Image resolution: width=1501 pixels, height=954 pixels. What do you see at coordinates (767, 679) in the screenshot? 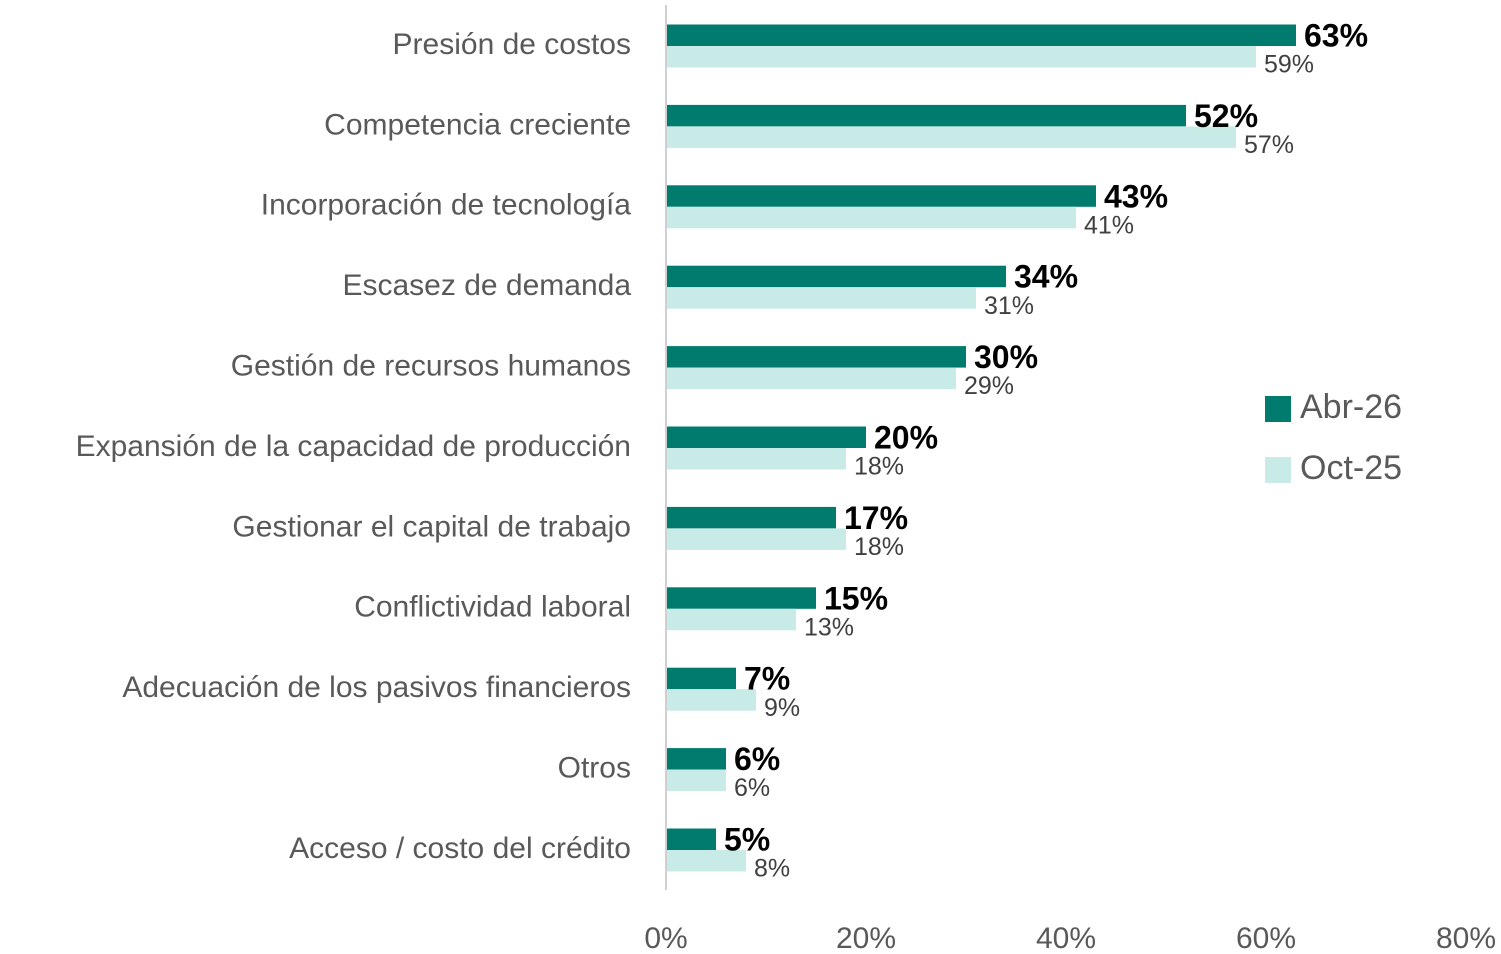
I see `data-label: 7%` at bounding box center [767, 679].